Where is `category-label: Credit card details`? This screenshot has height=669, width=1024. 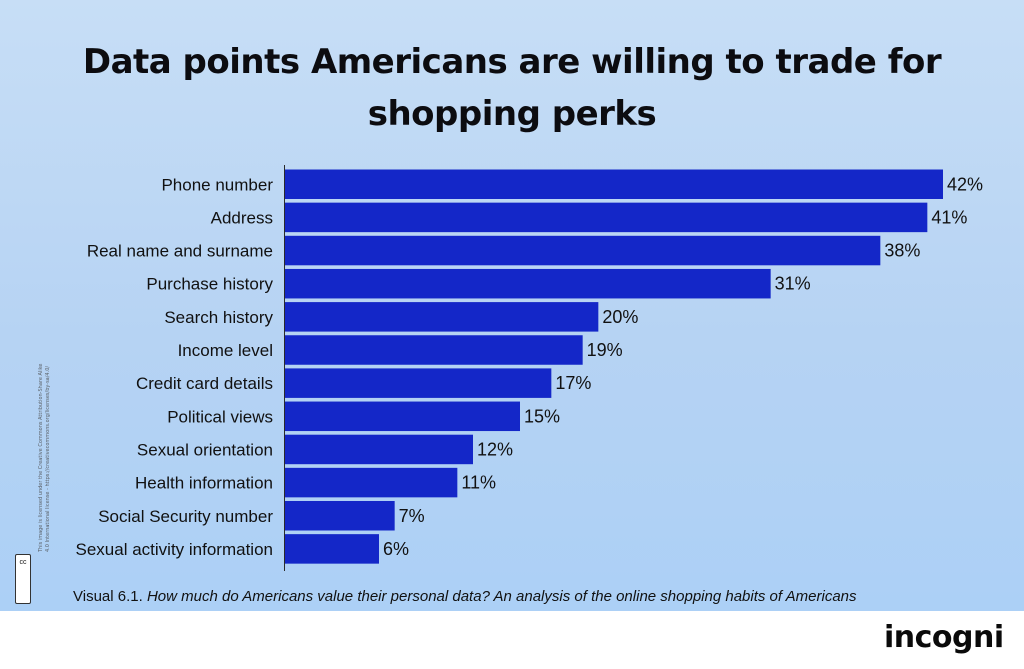 category-label: Credit card details is located at coordinates (204, 383).